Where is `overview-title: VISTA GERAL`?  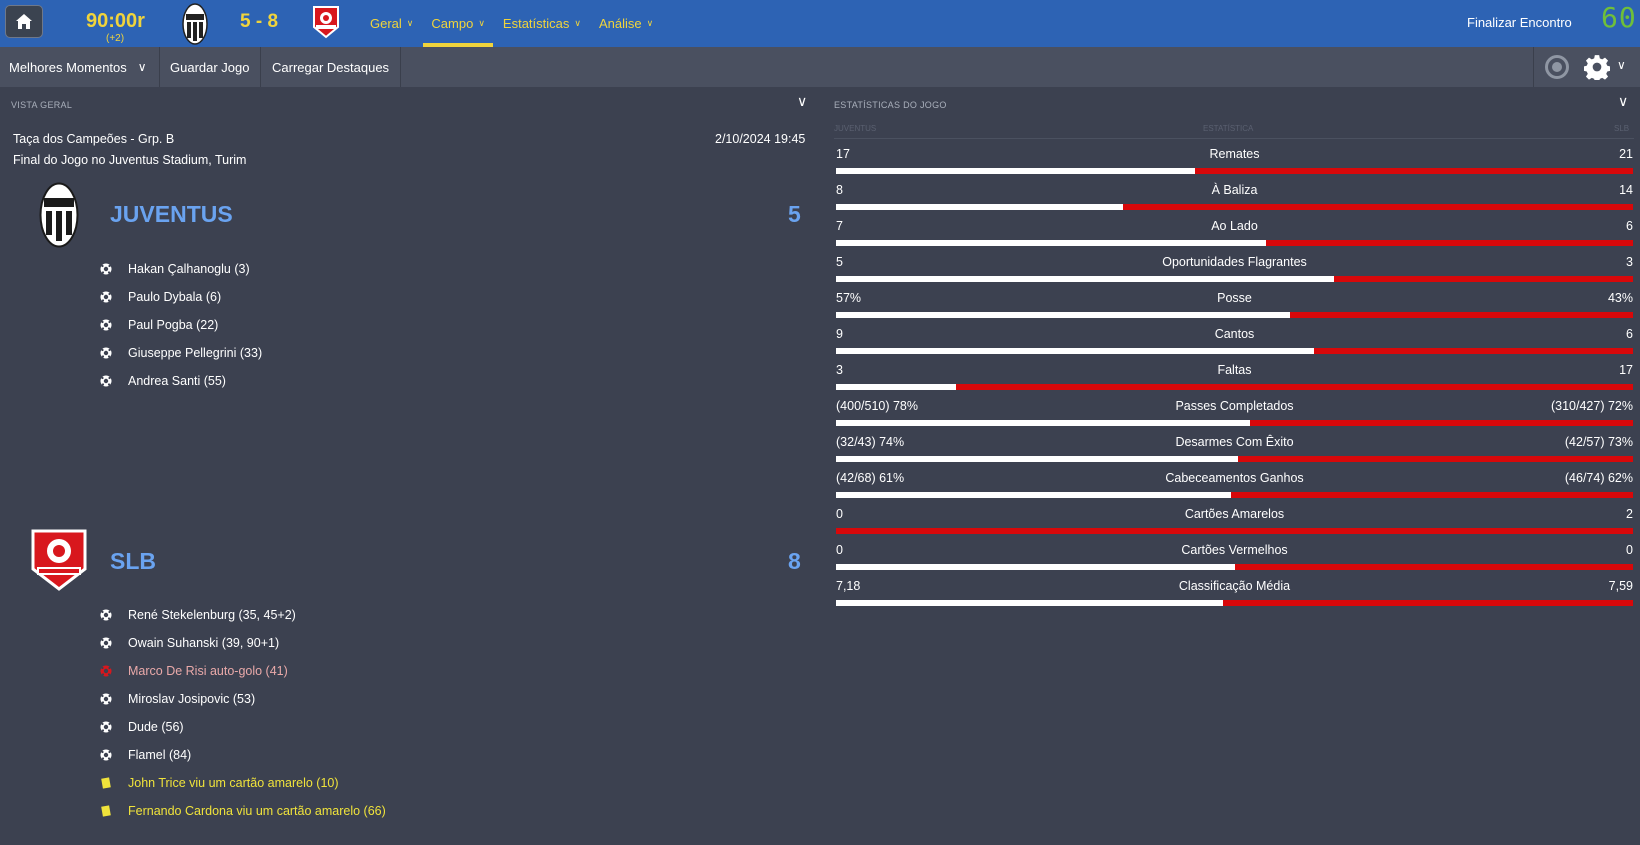
overview-title: VISTA GERAL is located at coordinates (42, 105).